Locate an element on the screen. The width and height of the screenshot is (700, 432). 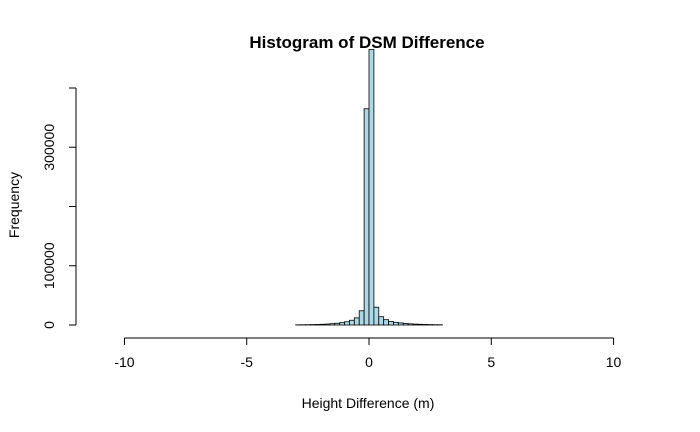
x-tick-label: -10 is located at coordinates (124, 362).